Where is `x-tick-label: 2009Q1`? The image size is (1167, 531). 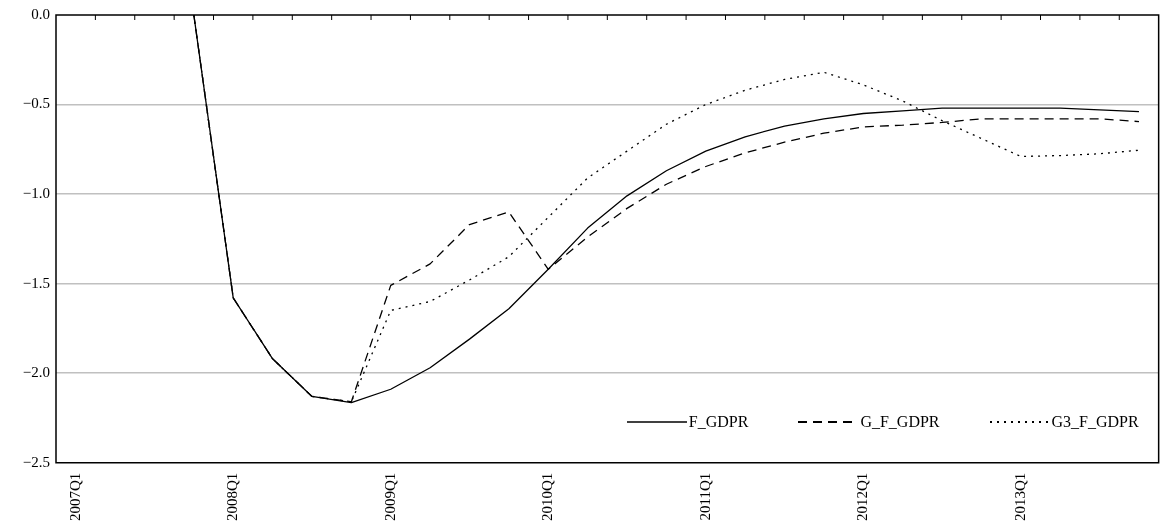
x-tick-label: 2009Q1 is located at coordinates (389, 497).